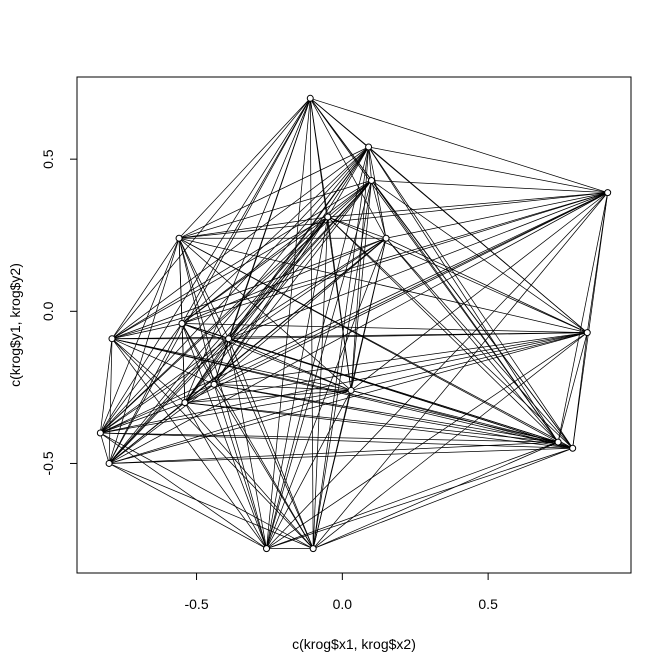 This screenshot has width=672, height=672. I want to click on y-axis: -0.5 0.0 0.5, so click(59, 312).